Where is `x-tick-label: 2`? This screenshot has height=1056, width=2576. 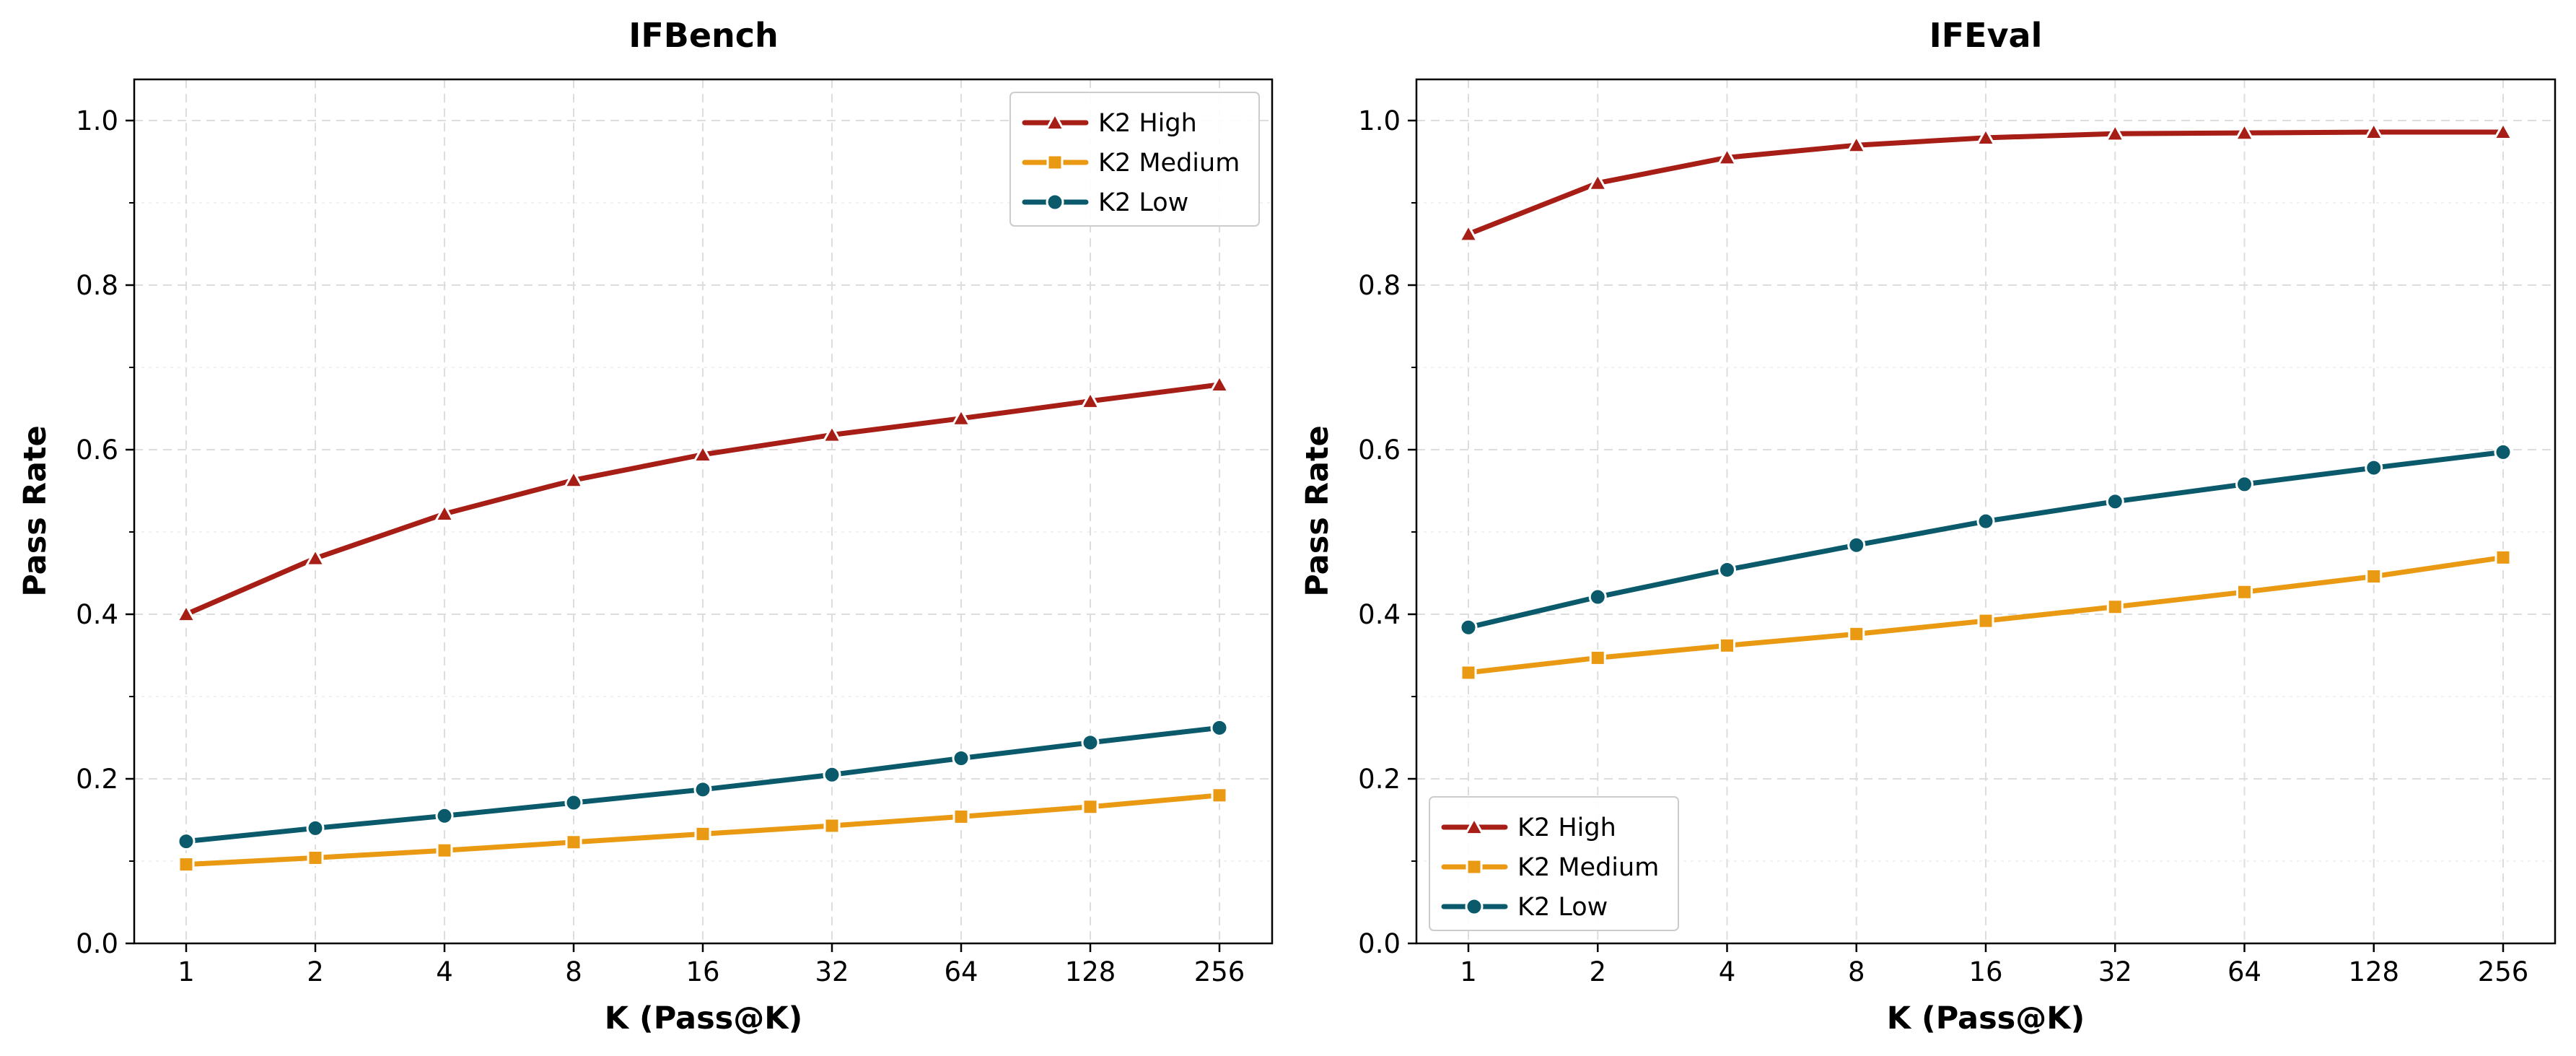 x-tick-label: 2 is located at coordinates (1597, 971).